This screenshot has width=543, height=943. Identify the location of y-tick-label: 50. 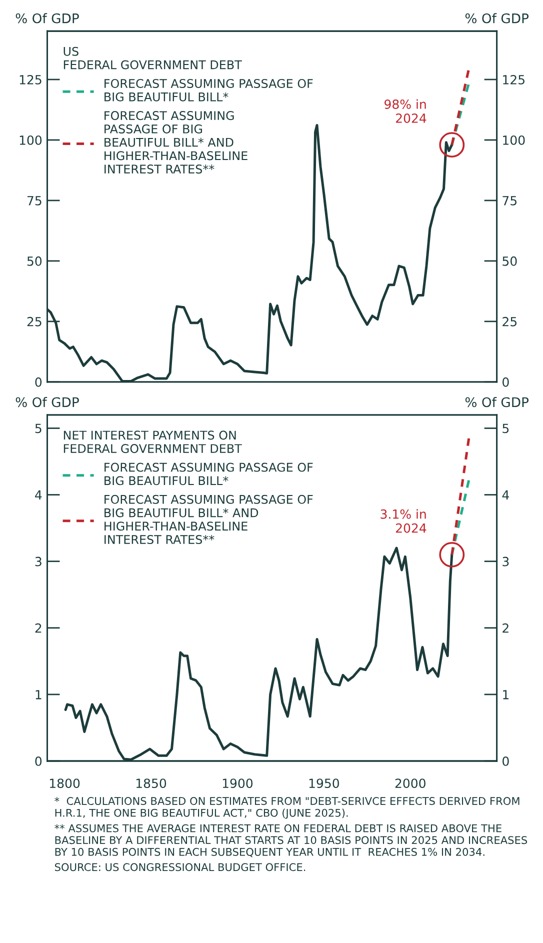
(34, 261).